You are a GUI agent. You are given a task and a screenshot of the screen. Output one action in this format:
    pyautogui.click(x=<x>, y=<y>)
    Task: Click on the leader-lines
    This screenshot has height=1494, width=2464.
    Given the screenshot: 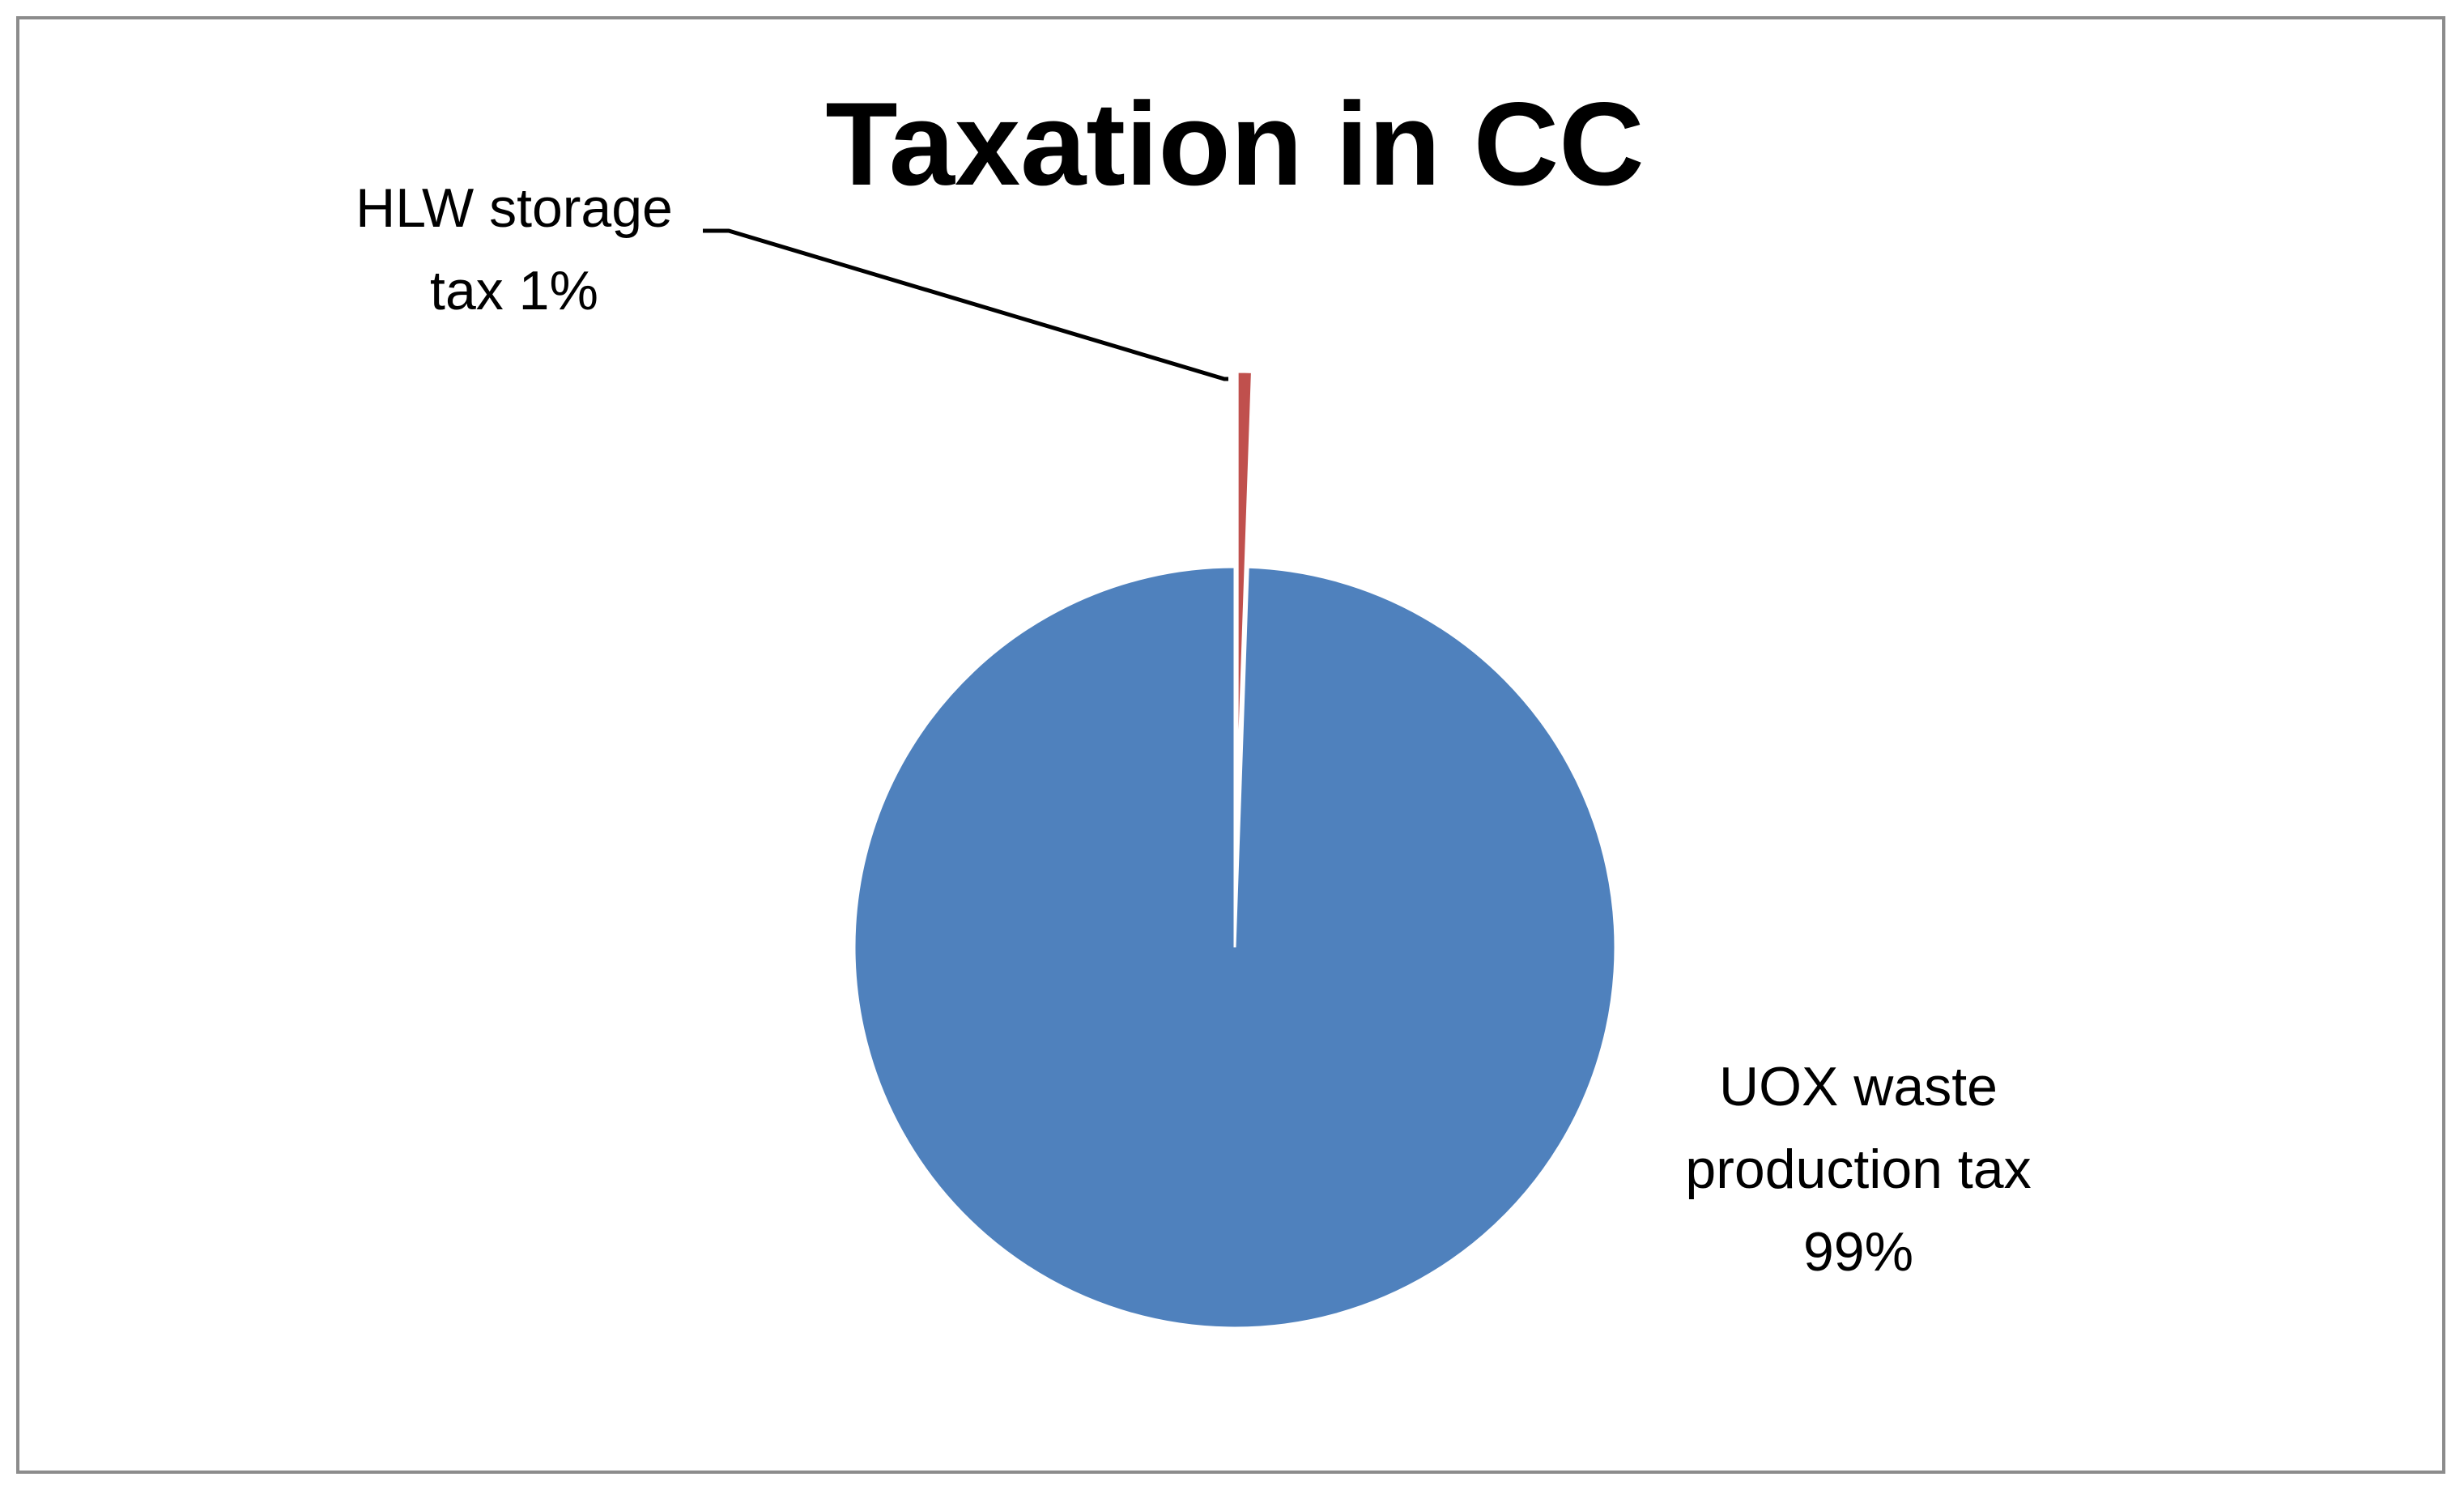 What is the action you would take?
    pyautogui.click(x=965, y=305)
    